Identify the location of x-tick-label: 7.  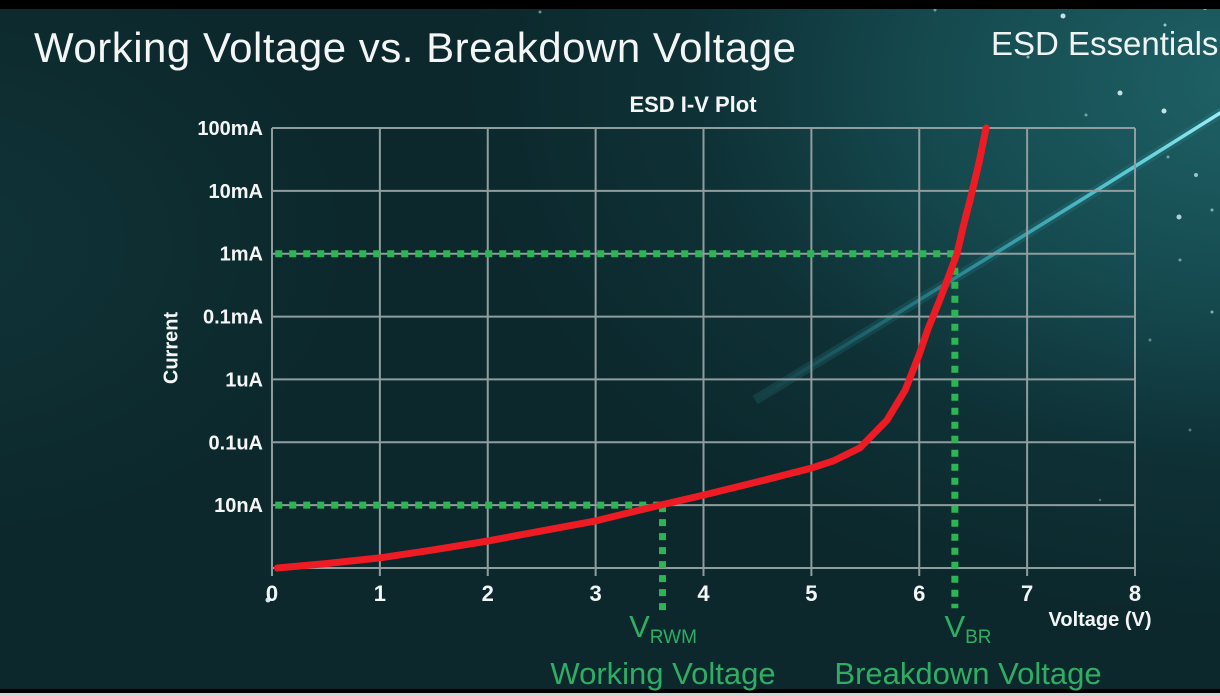
(1027, 593).